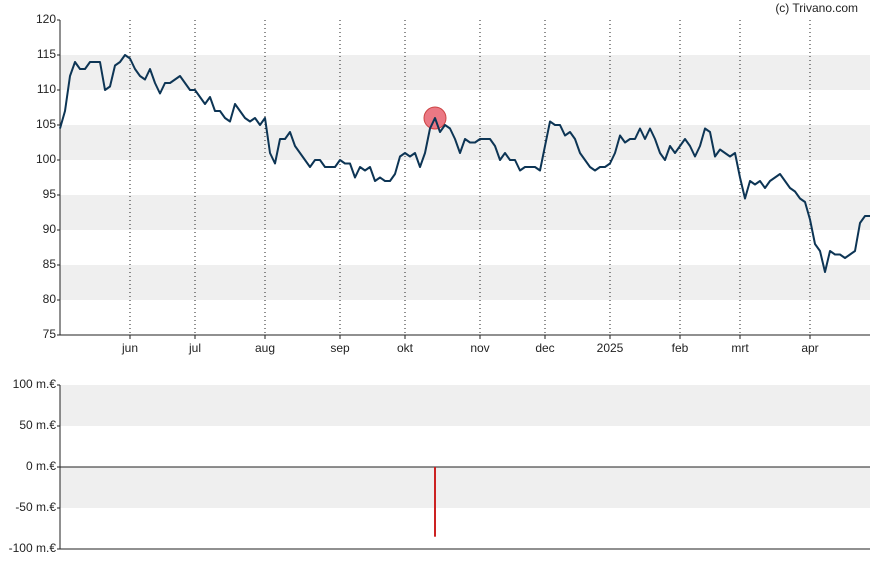 The width and height of the screenshot is (888, 565). What do you see at coordinates (610, 348) in the screenshot?
I see `x-tick-label: 2025` at bounding box center [610, 348].